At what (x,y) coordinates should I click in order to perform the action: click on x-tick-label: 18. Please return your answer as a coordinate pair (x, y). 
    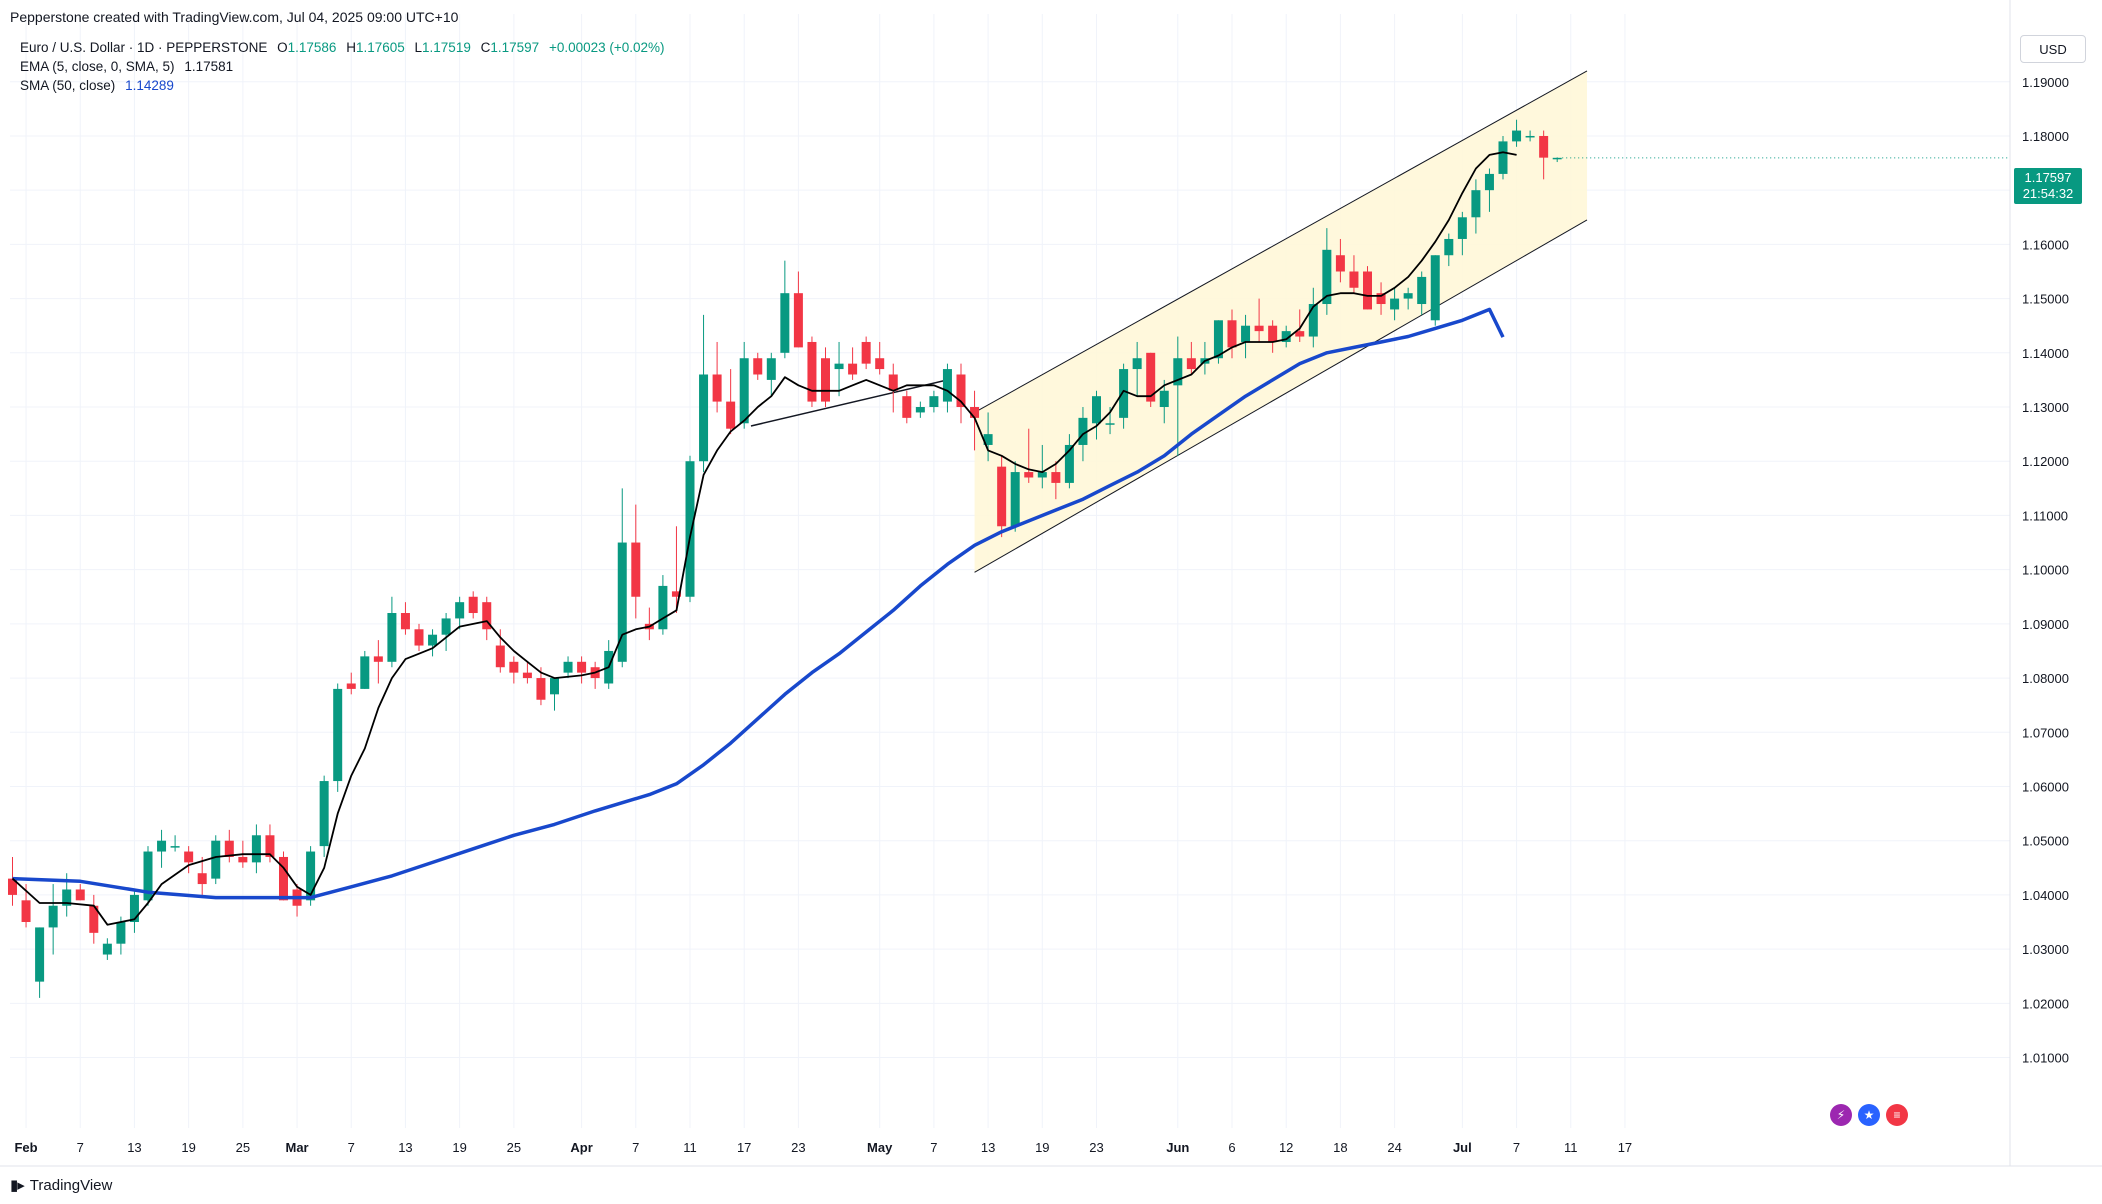
    Looking at the image, I should click on (1340, 1147).